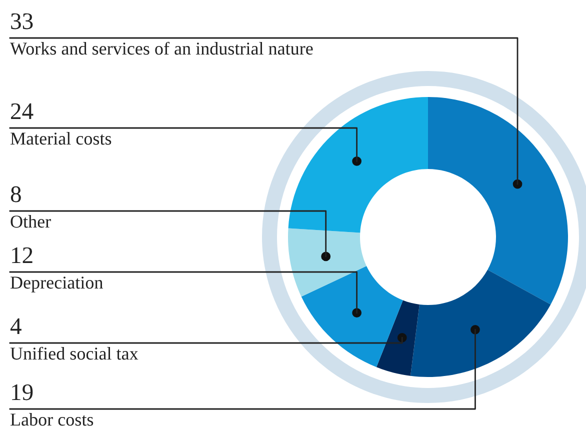 This screenshot has height=434, width=586. I want to click on data-label: 33, so click(22, 21).